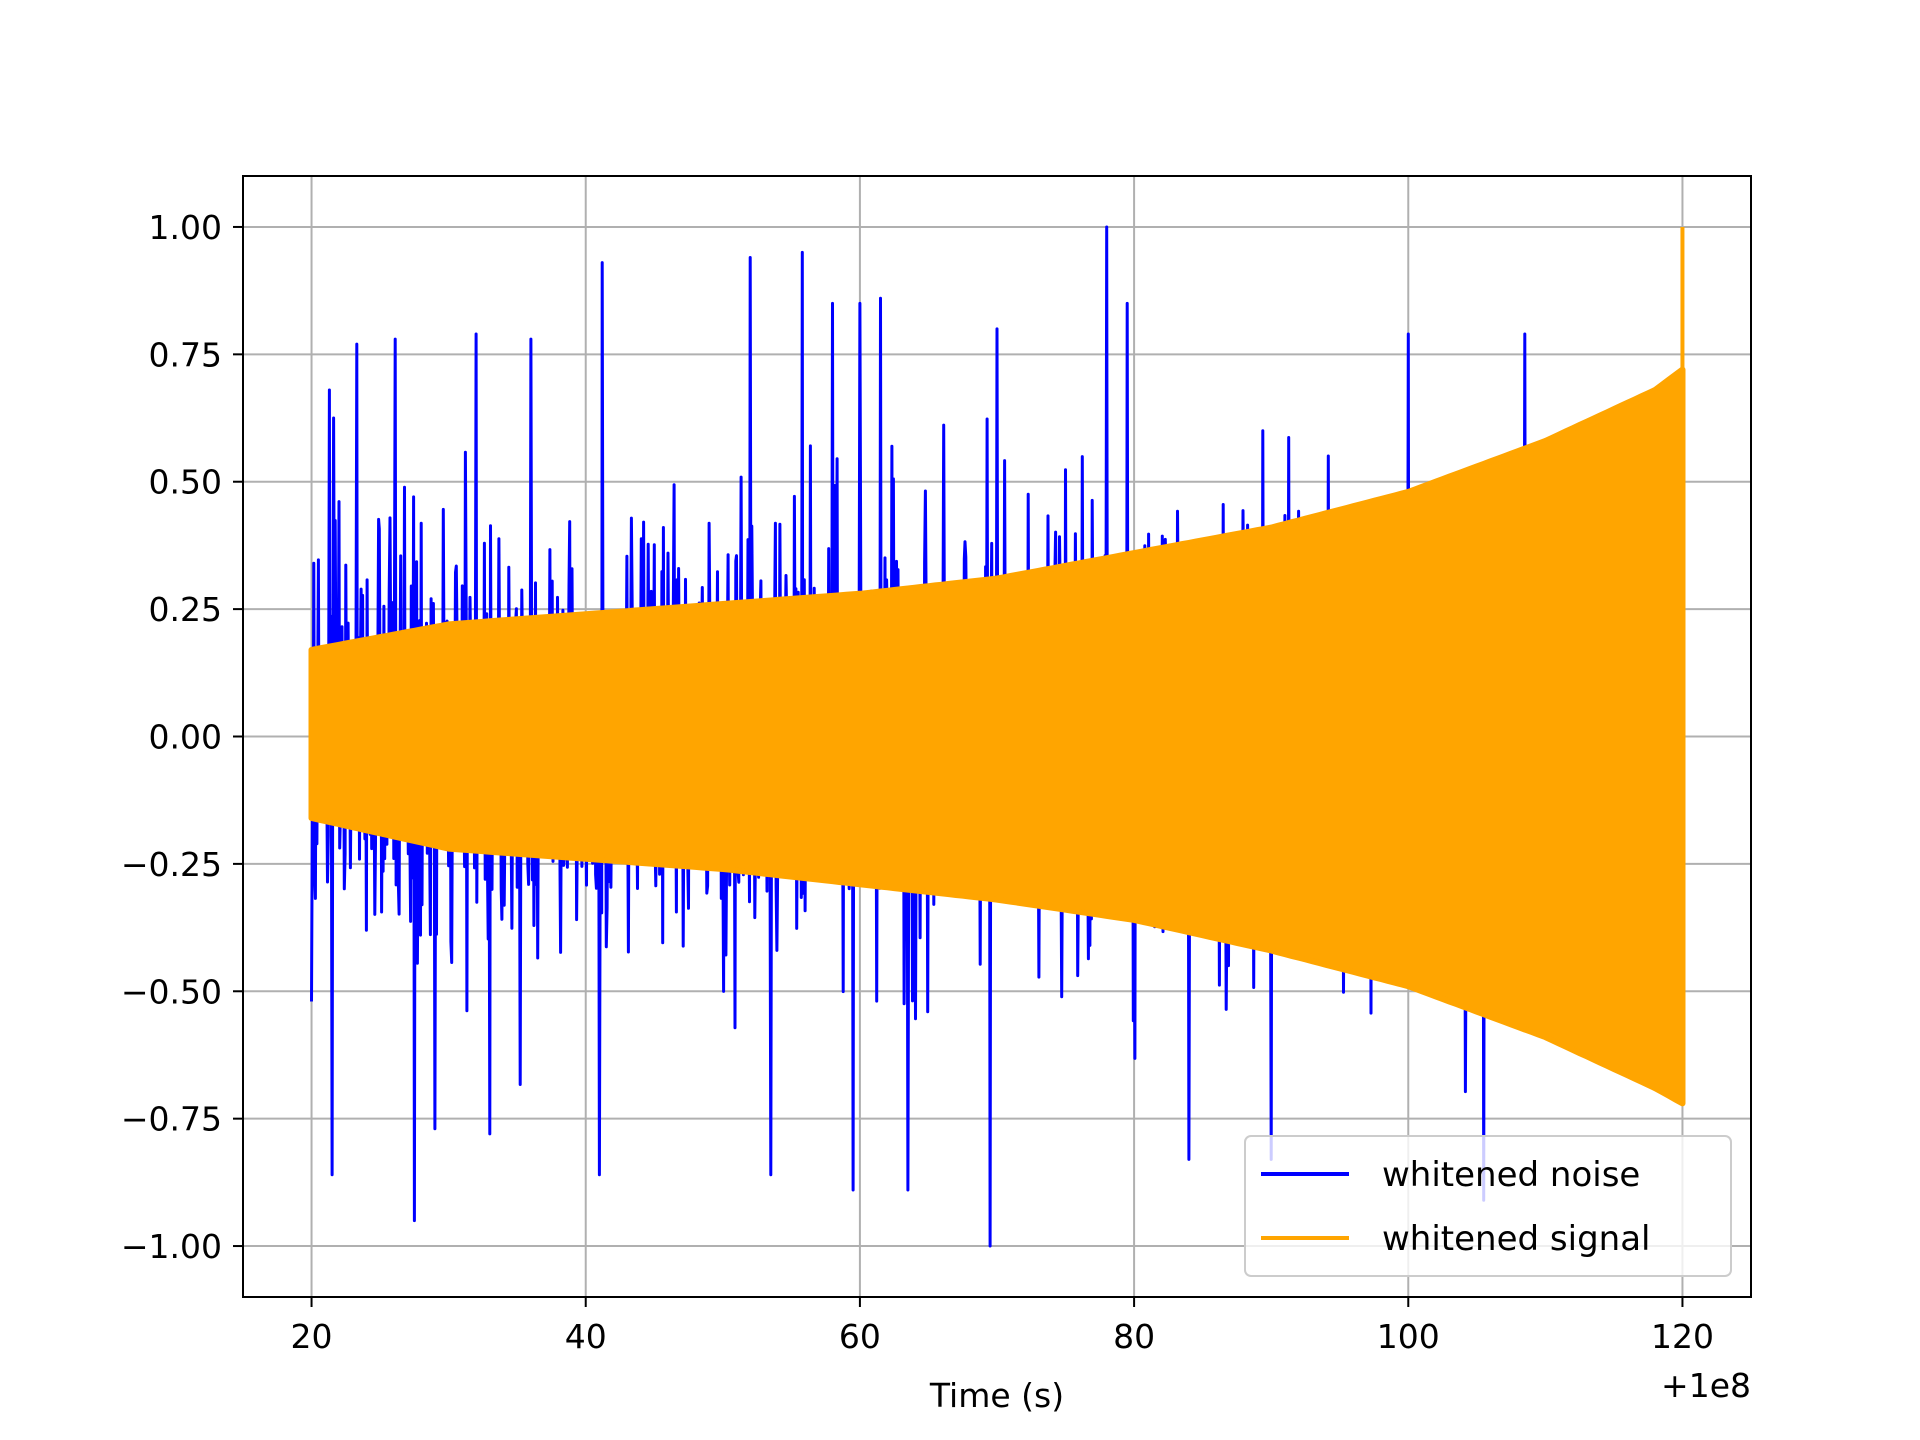 The height and width of the screenshot is (1440, 1920). What do you see at coordinates (171, 1119) in the screenshot?
I see `y-tick-label: −0.75` at bounding box center [171, 1119].